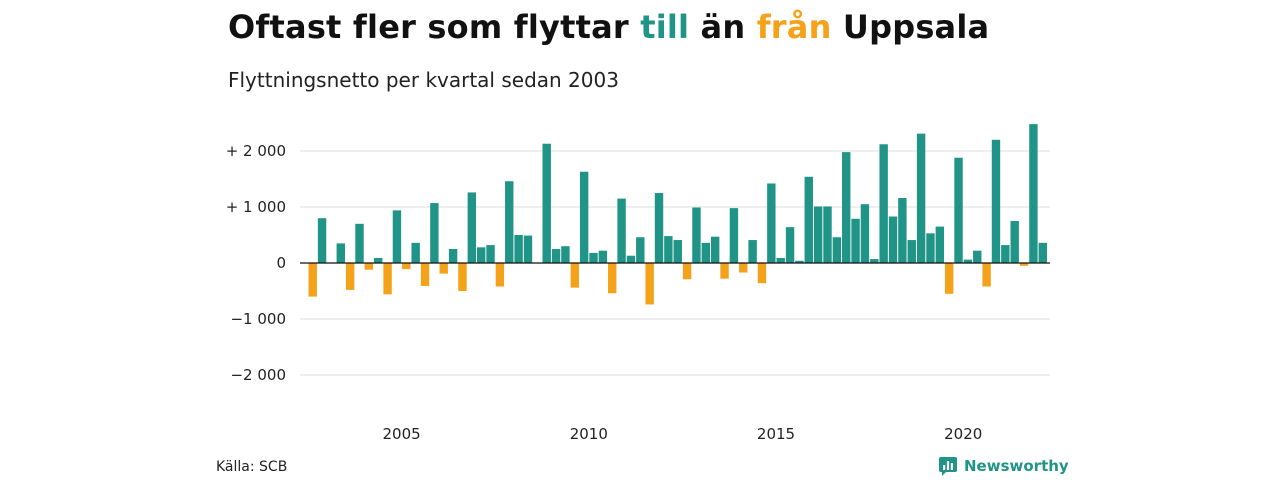 This screenshot has width=1280, height=480. I want to click on title-word-till: till, so click(665, 27).